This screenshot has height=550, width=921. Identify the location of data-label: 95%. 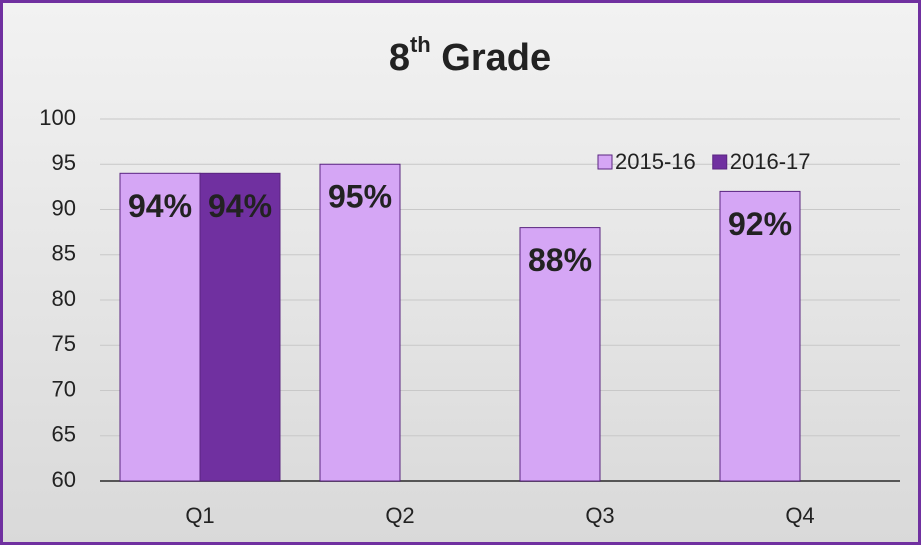
(360, 197).